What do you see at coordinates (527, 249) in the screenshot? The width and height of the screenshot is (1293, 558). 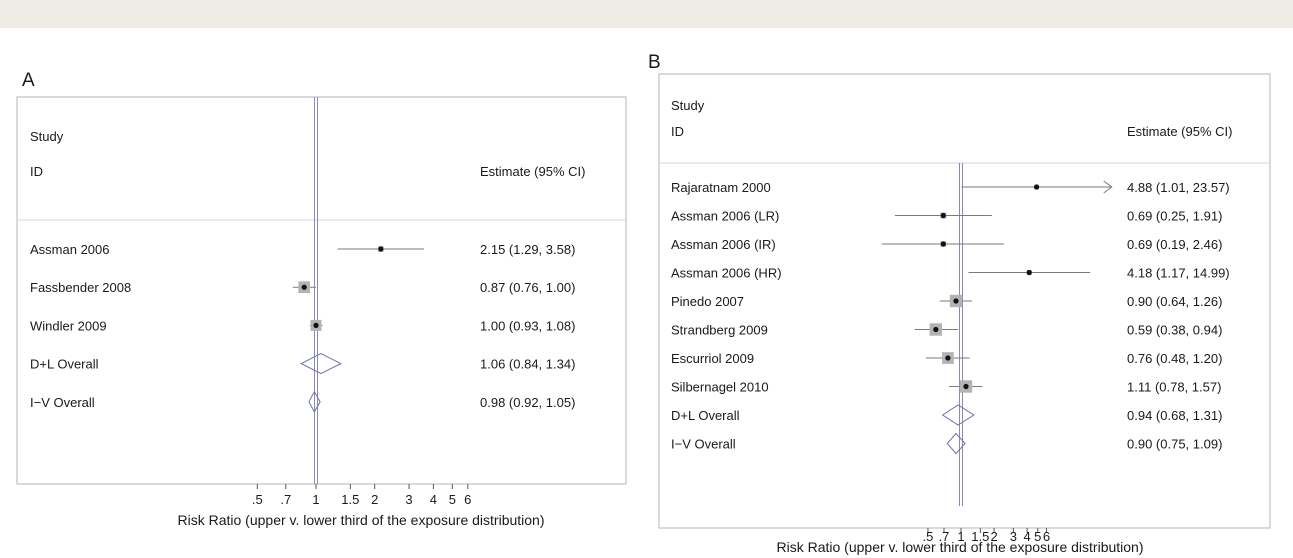 I see `estimate-label: 2.15 (1.29, 3.58)` at bounding box center [527, 249].